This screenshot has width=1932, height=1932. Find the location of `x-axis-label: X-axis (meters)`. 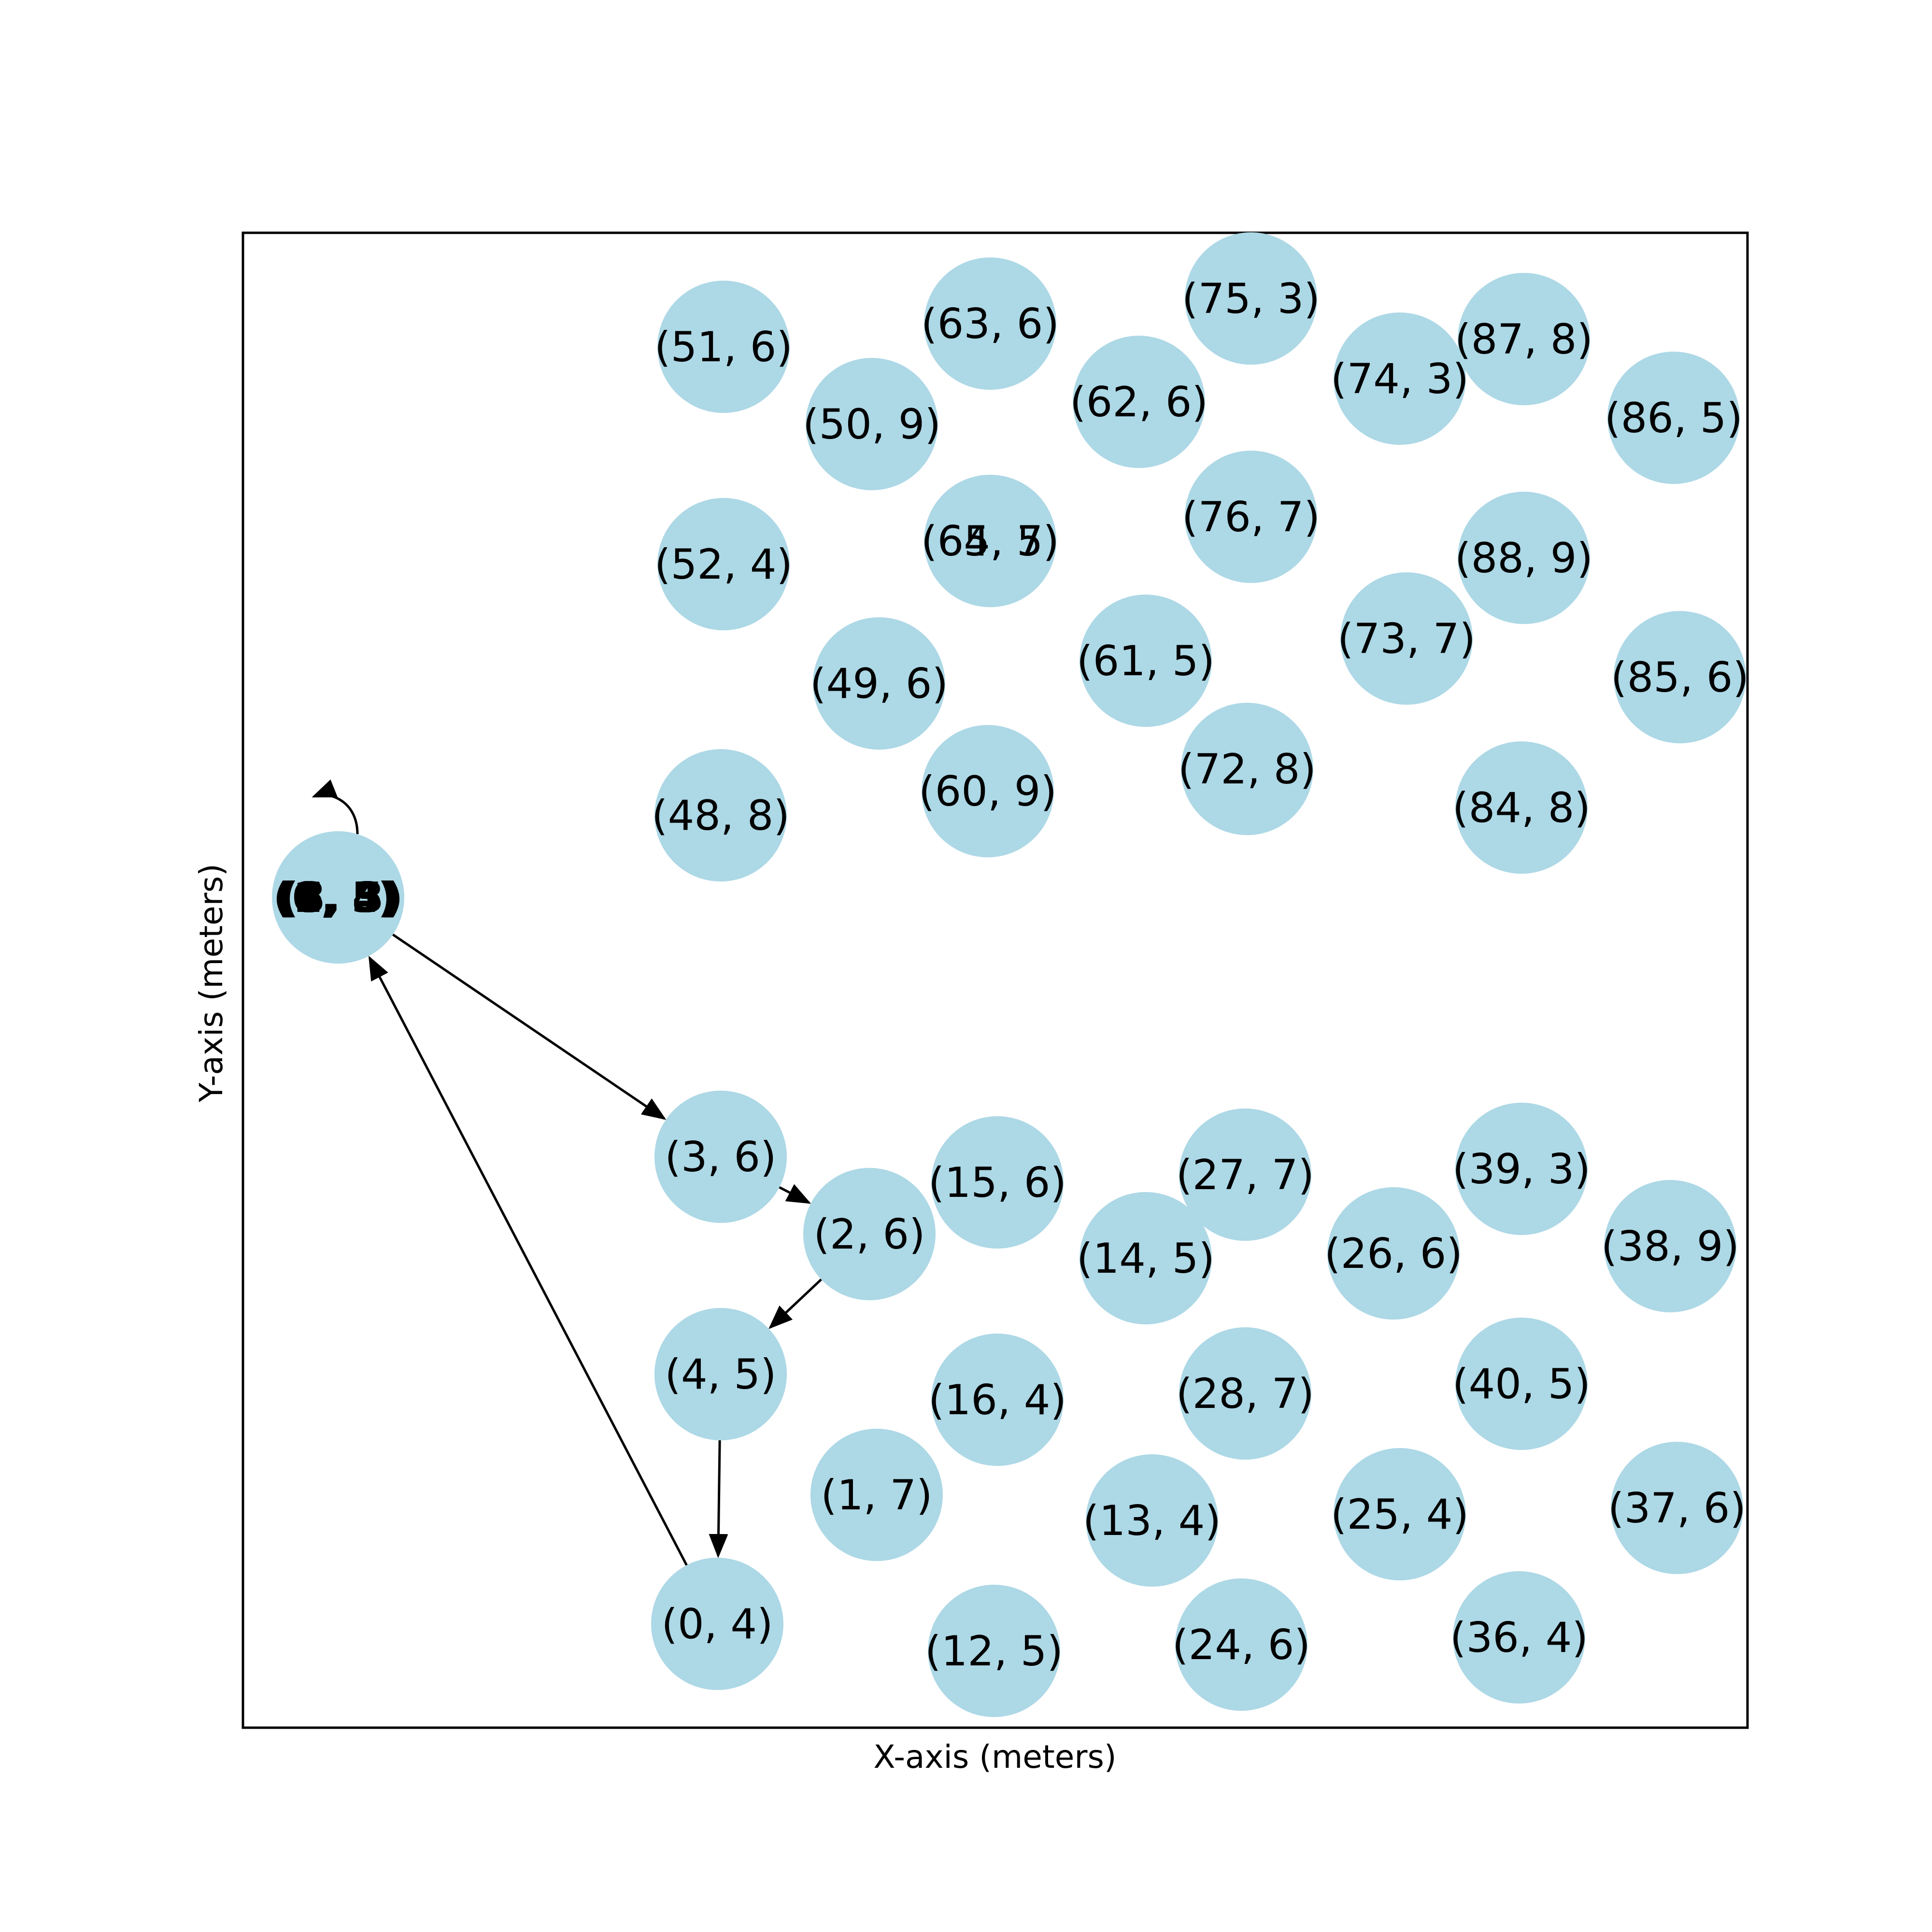

x-axis-label: X-axis (meters) is located at coordinates (995, 1757).